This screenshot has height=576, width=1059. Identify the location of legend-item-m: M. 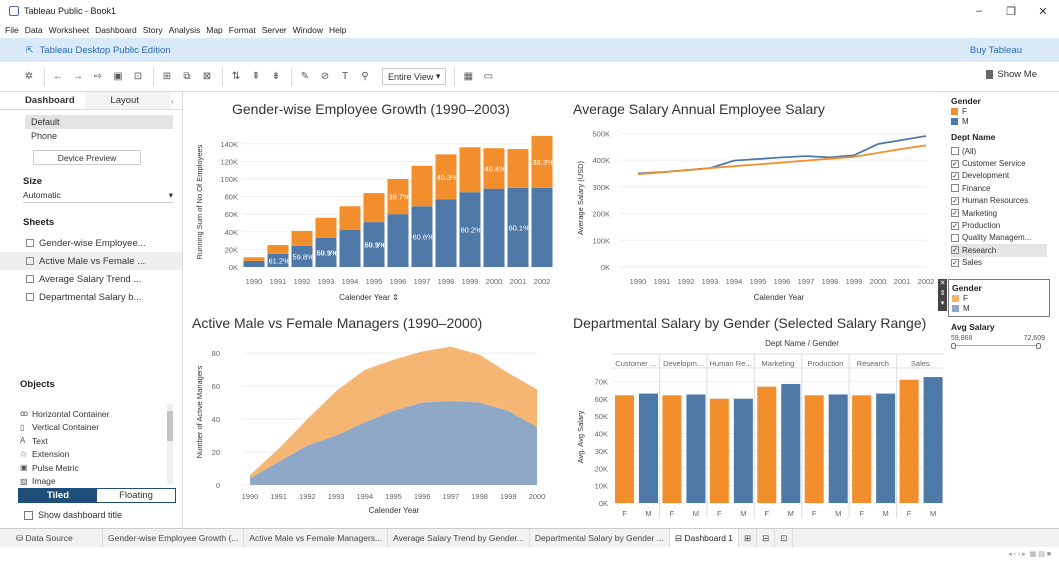
(1001, 122).